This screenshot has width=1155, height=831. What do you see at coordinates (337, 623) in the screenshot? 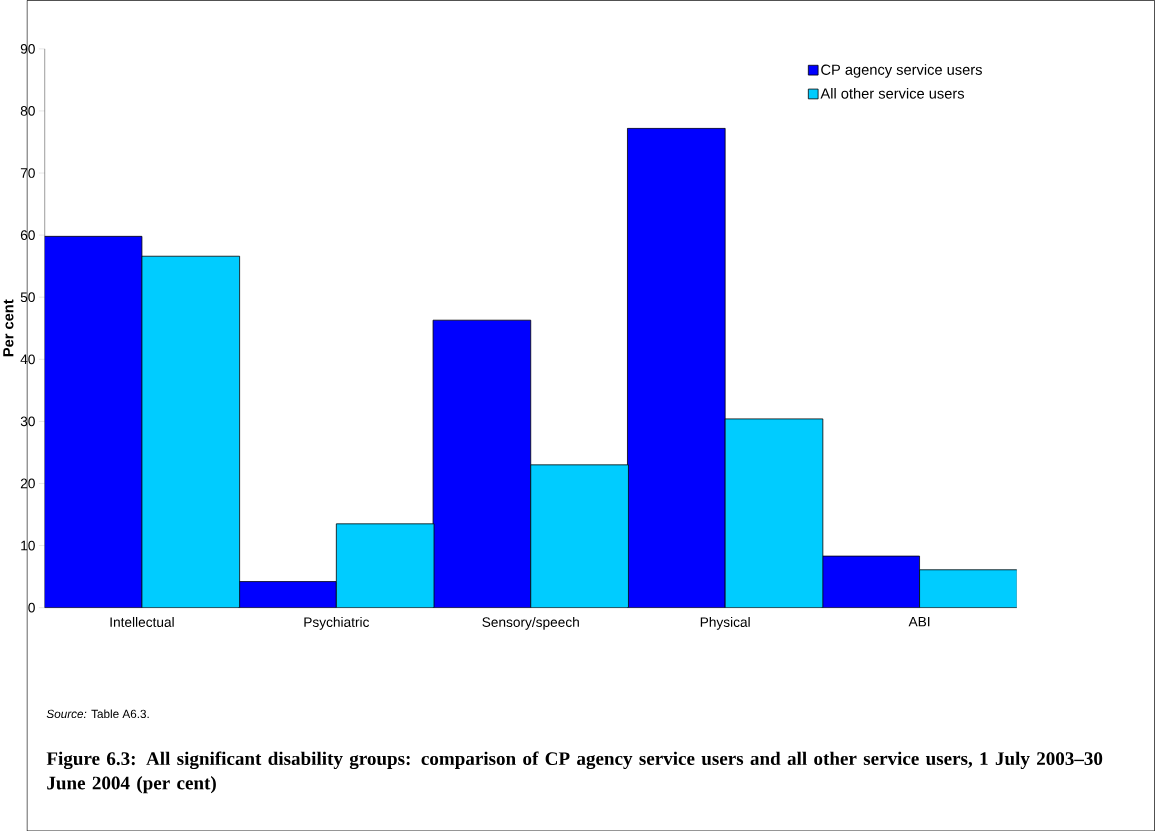
I see `x-tick-label: Psychiatric` at bounding box center [337, 623].